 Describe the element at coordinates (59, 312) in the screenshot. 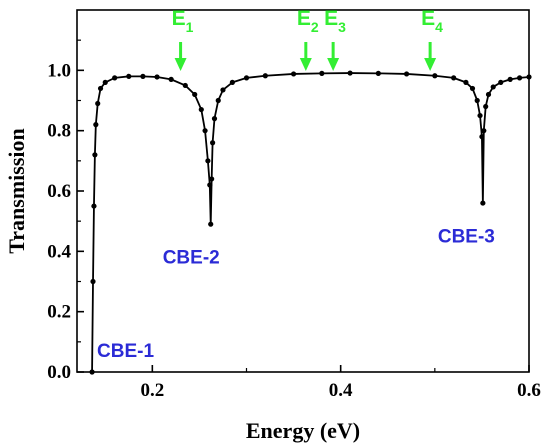

I see `y-tick-label: 0.2` at that location.